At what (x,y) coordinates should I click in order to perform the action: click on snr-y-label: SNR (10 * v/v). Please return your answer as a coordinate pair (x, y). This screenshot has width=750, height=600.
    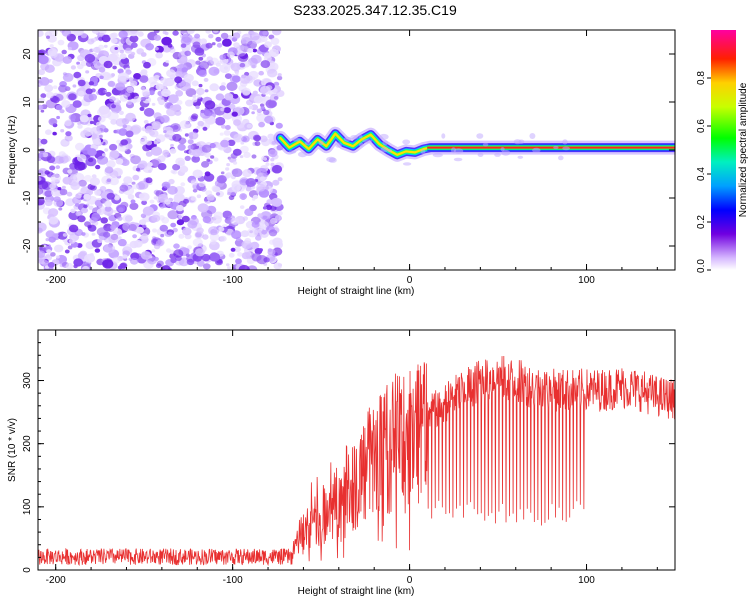
    Looking at the image, I should click on (12, 450).